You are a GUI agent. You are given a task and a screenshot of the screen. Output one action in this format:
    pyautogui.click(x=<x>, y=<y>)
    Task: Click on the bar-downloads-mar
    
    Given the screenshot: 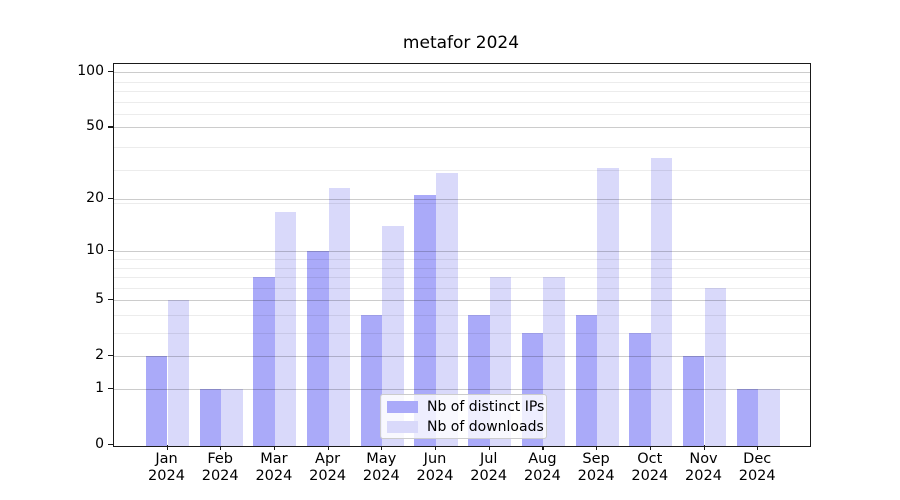 What is the action you would take?
    pyautogui.click(x=285, y=328)
    